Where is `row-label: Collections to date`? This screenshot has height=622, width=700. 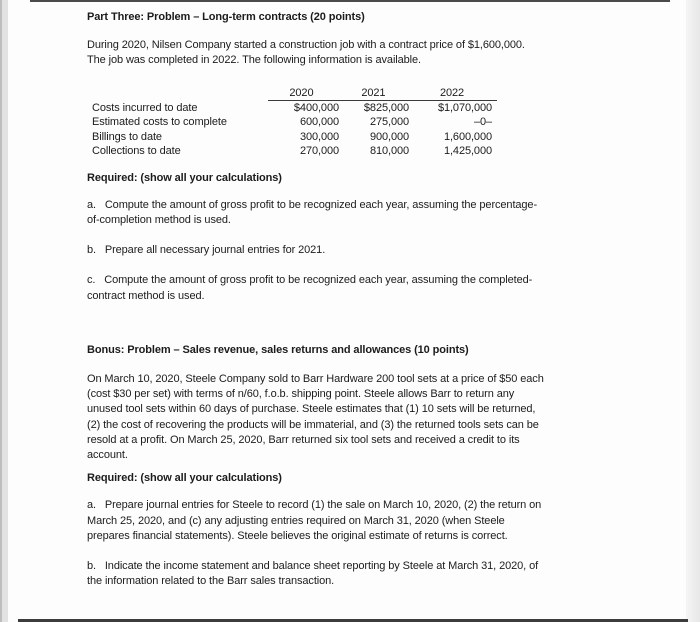
row-label: Collections to date is located at coordinates (136, 151).